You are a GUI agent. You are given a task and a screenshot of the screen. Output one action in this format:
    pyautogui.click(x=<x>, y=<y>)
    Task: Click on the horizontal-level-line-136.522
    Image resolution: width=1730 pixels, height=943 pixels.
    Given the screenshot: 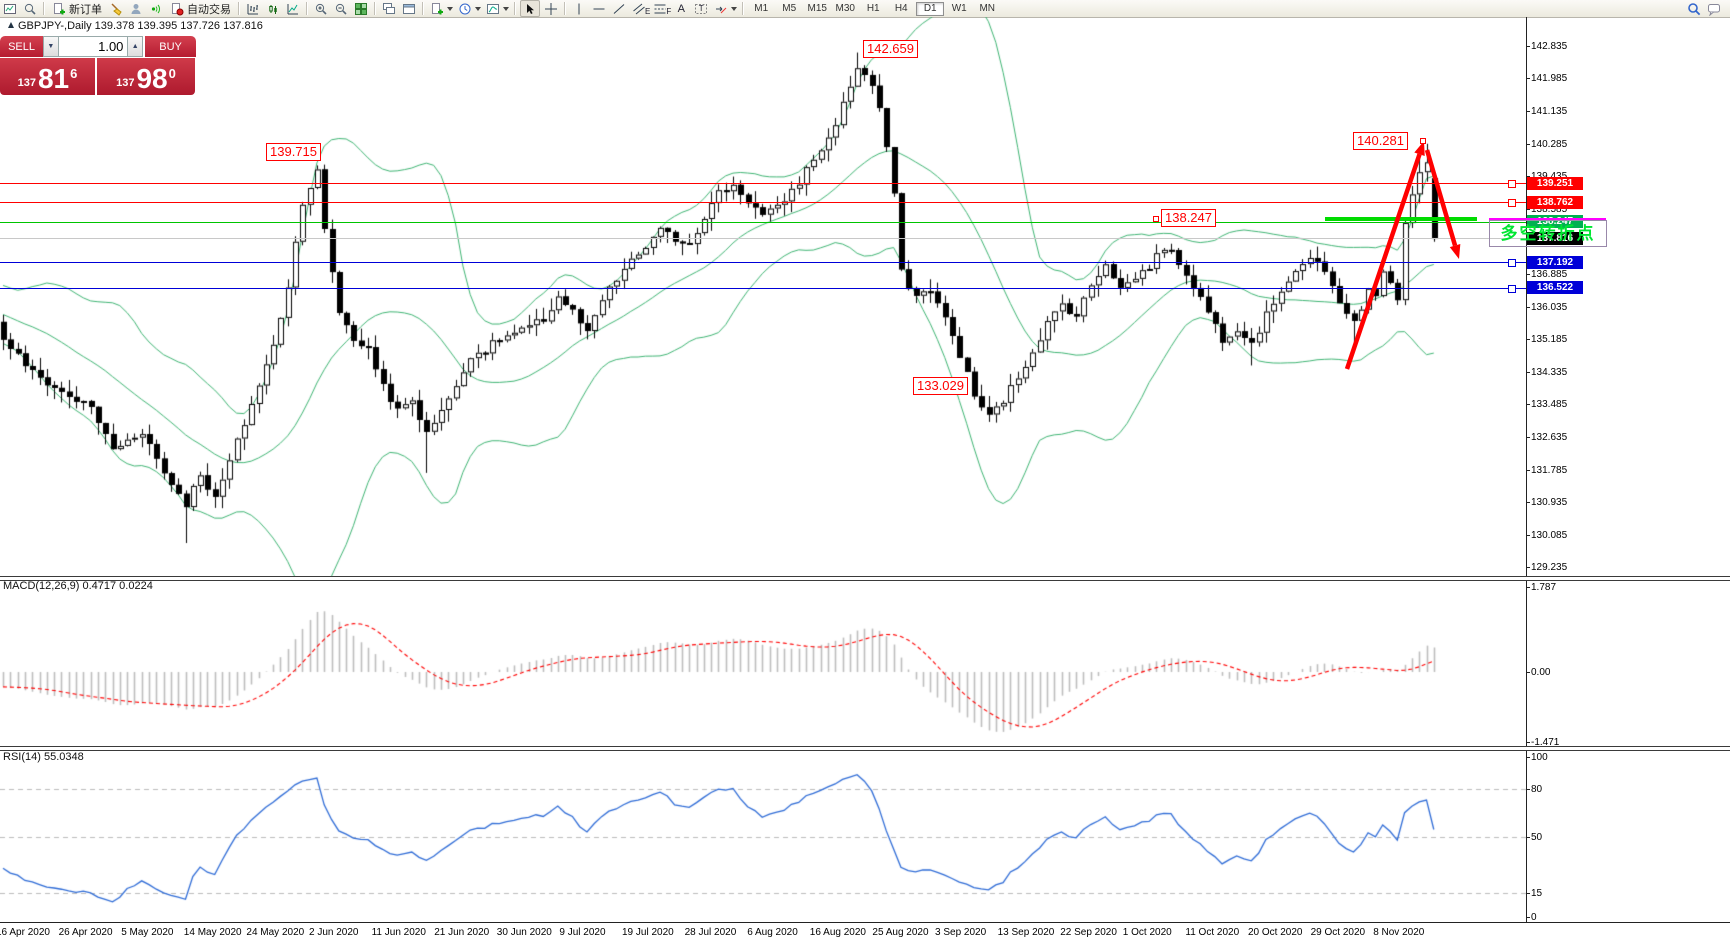 What is the action you would take?
    pyautogui.click(x=763, y=288)
    